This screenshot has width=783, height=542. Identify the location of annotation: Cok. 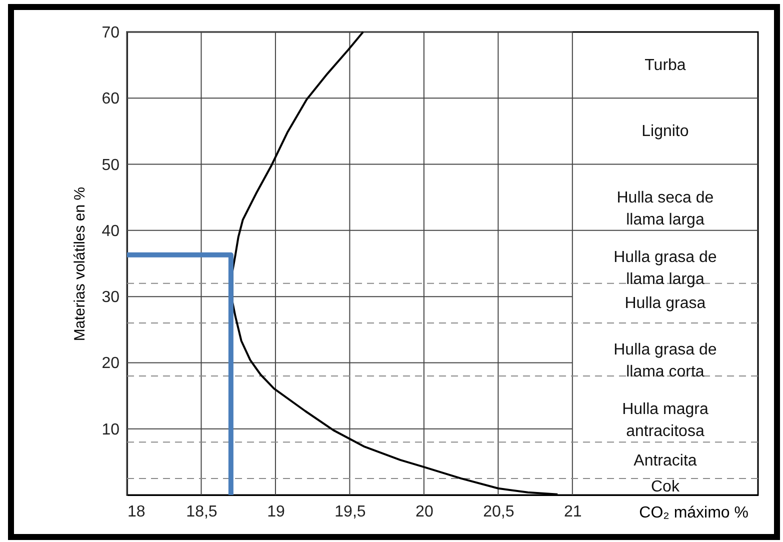
(665, 487).